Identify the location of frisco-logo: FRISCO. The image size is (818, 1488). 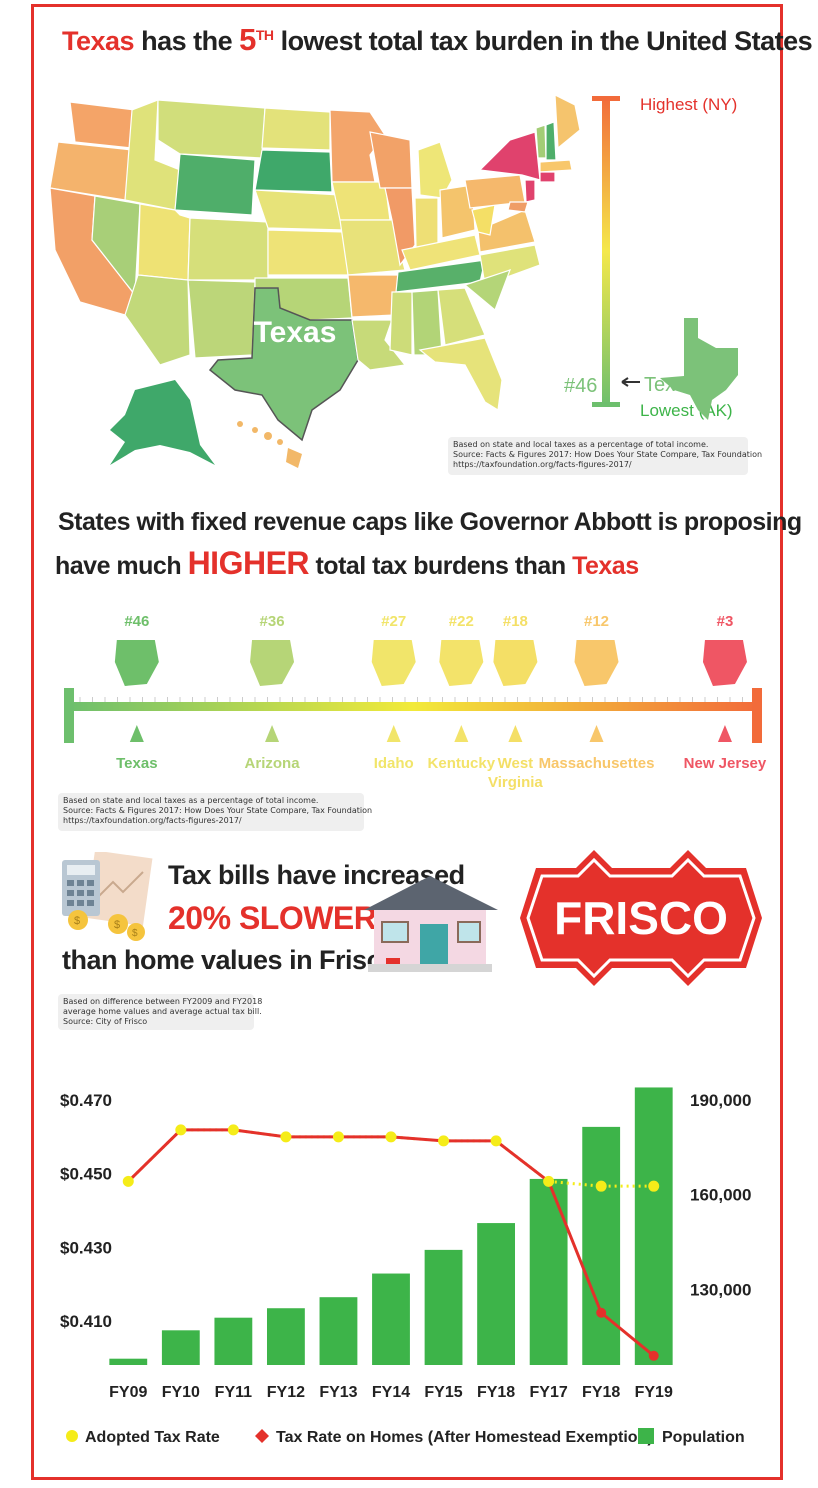
(641, 918).